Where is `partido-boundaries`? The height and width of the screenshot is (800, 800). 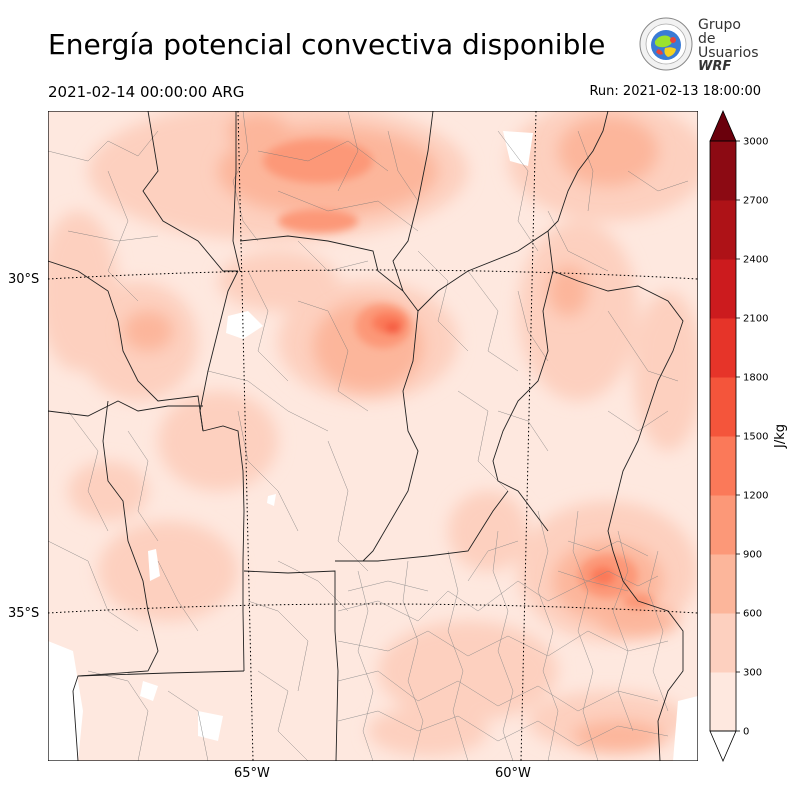
partido-boundaries is located at coordinates (503, 635).